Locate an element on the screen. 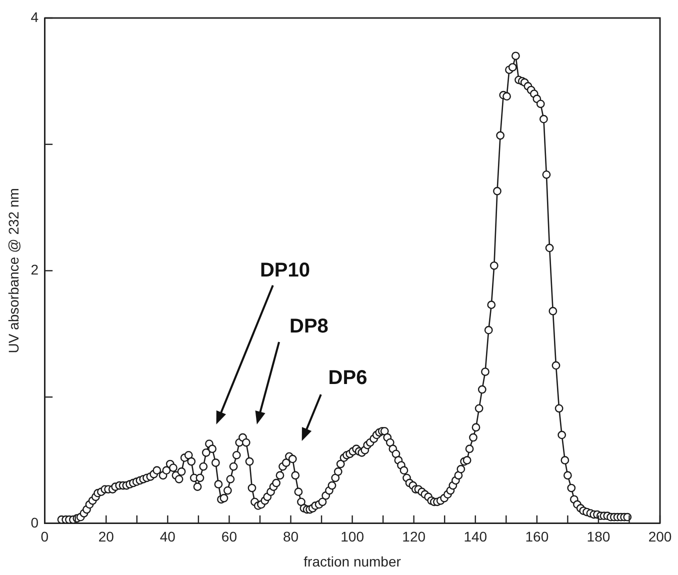 This screenshot has height=575, width=678. x-tick-label: 120 is located at coordinates (414, 536).